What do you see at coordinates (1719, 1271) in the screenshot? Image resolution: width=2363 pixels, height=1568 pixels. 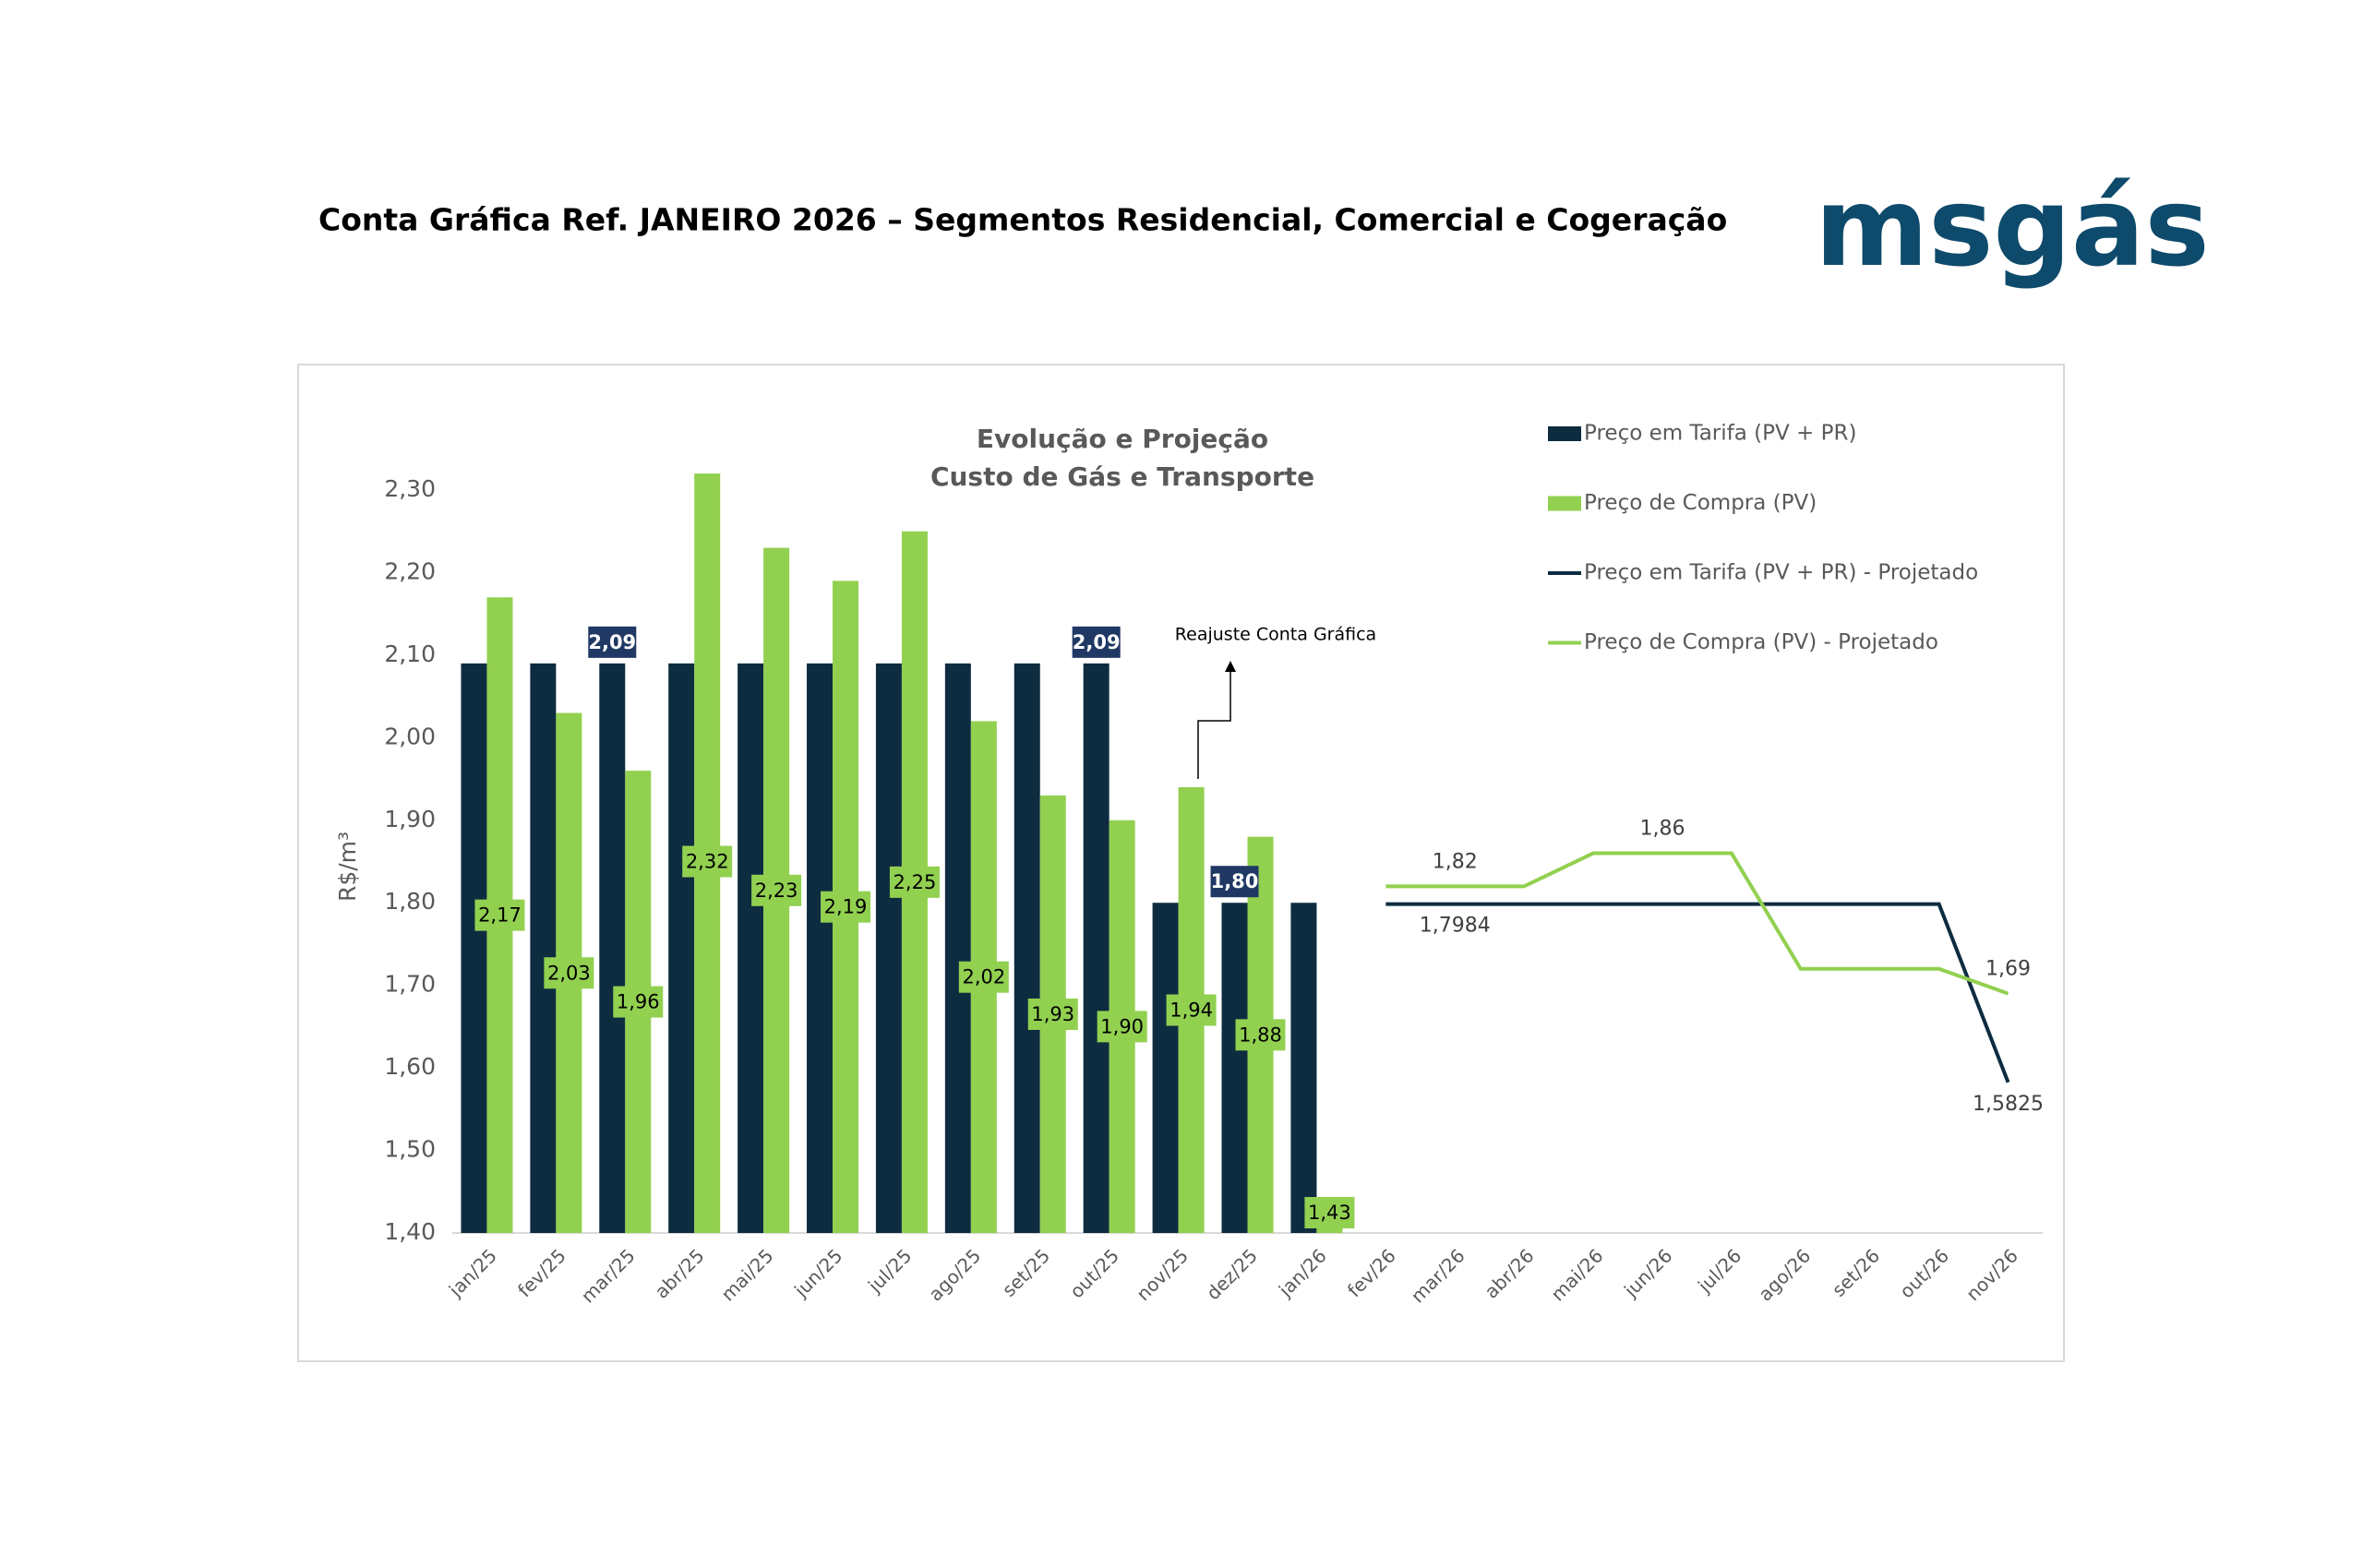 I see `x-tick-label: jul/26` at bounding box center [1719, 1271].